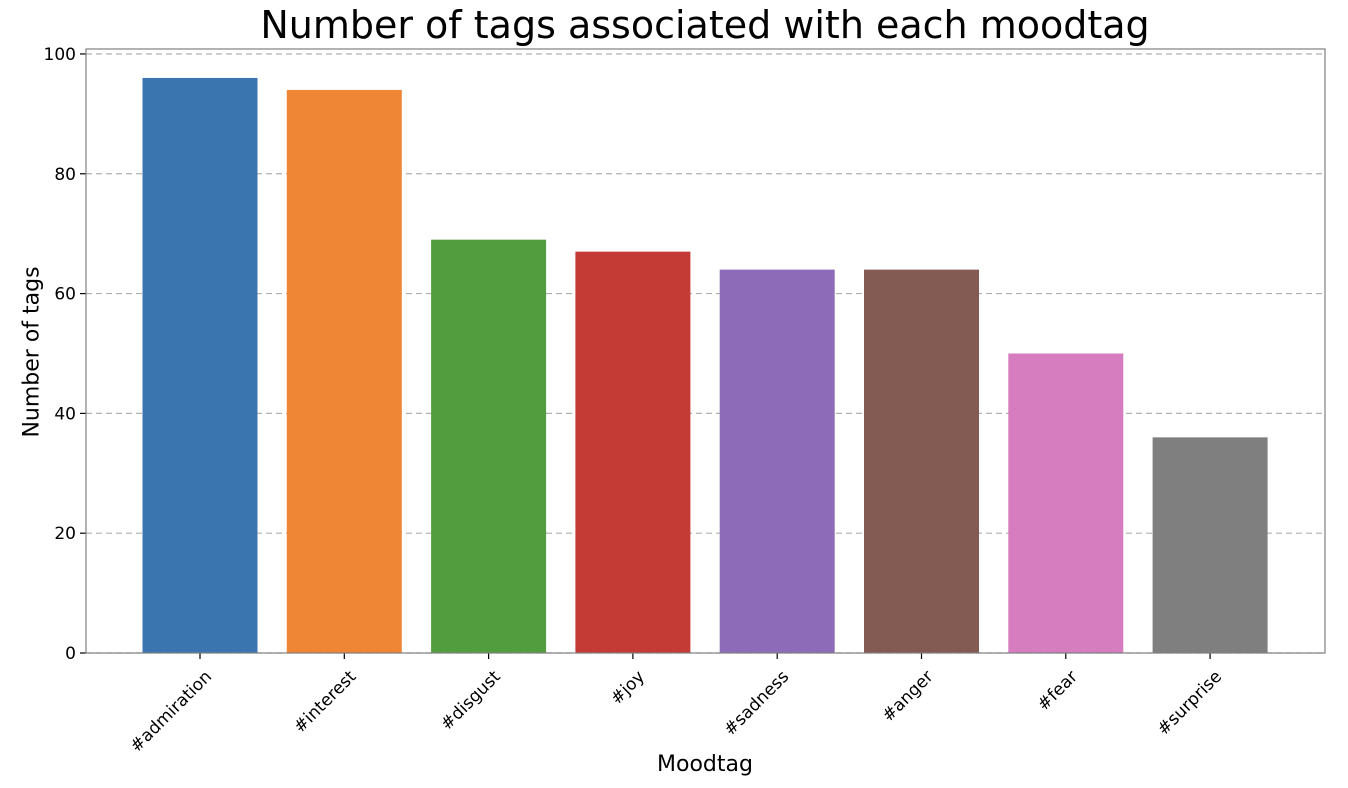  I want to click on x-tick-label: #fear, so click(1058, 691).